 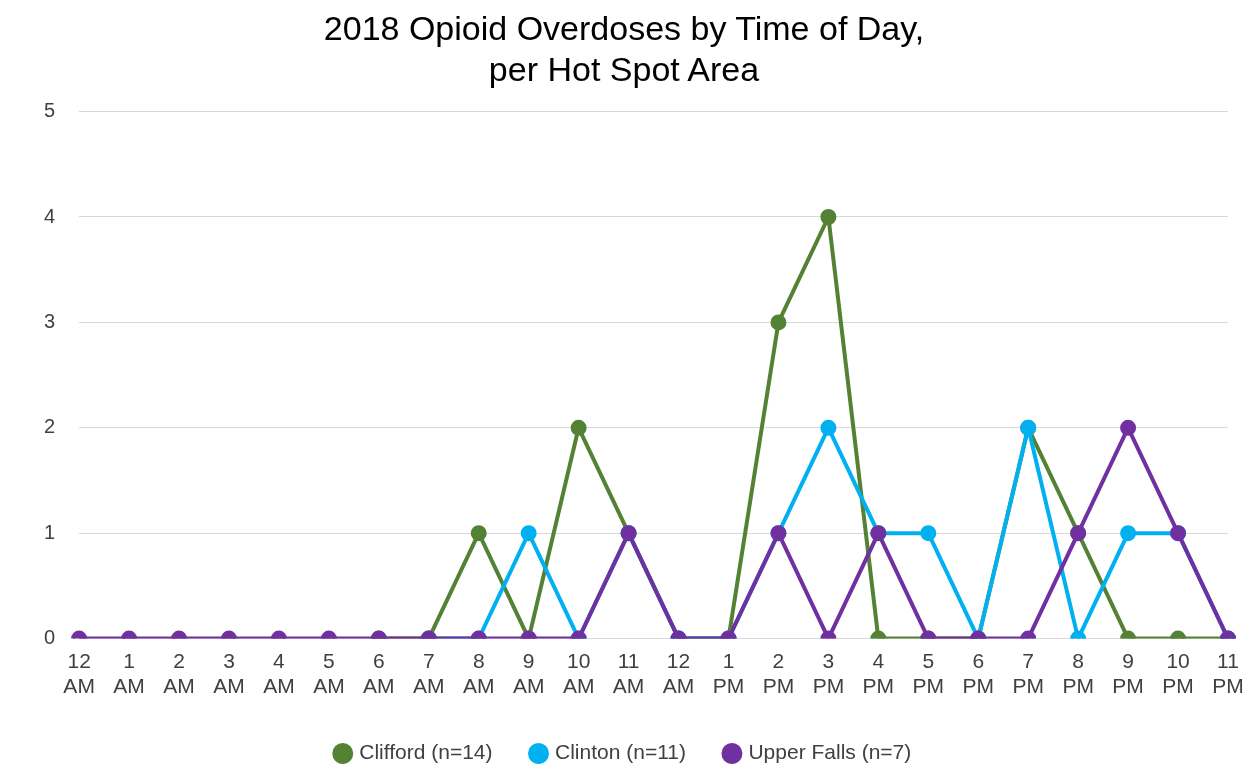 I want to click on x-tick-label: 4 PM, so click(x=878, y=673).